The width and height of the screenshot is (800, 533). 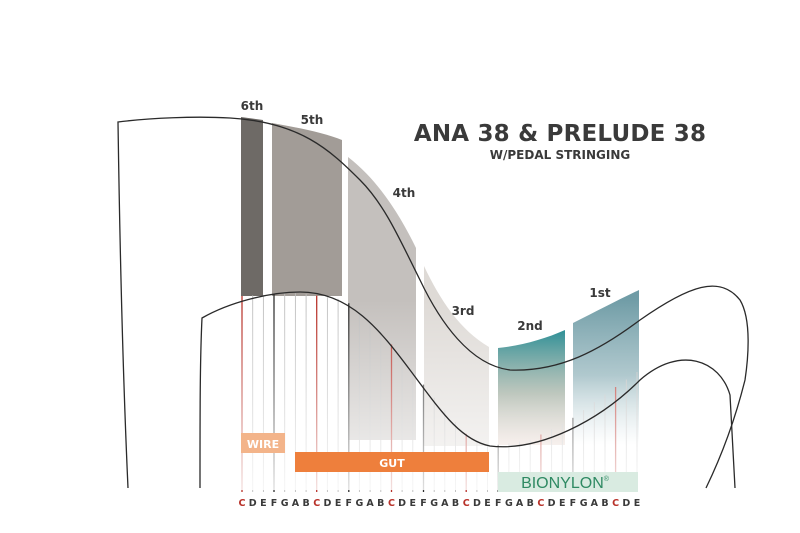 I want to click on note-letter-18: F, so click(x=423, y=503).